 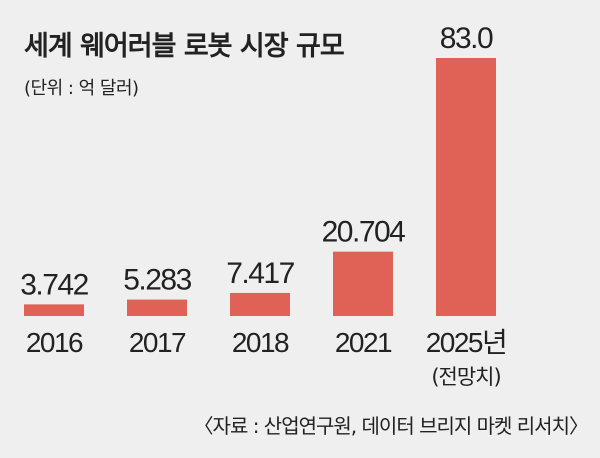 What do you see at coordinates (466, 187) in the screenshot?
I see `bar-2025년` at bounding box center [466, 187].